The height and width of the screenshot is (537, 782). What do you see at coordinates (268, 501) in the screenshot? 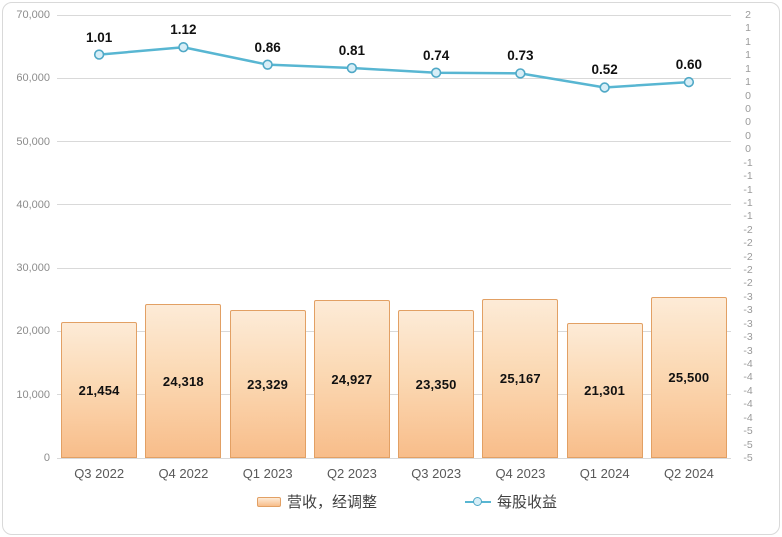
I see `revenue-legend-swatch-icon` at bounding box center [268, 501].